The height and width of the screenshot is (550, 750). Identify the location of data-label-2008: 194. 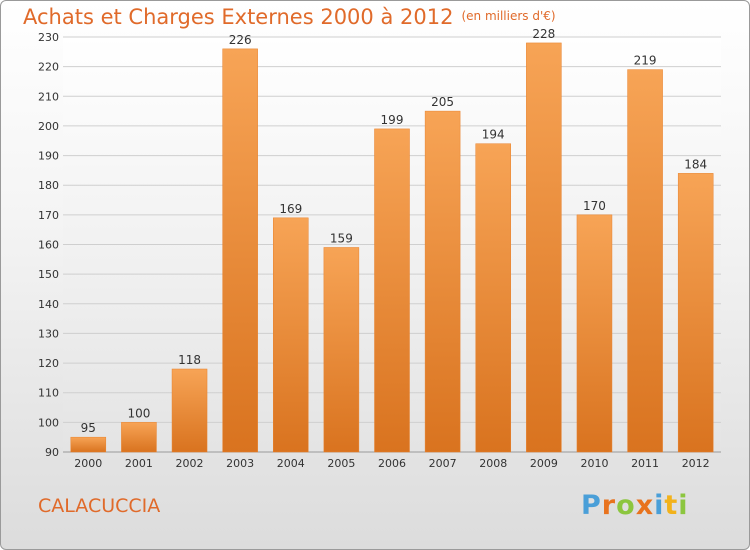
(493, 135).